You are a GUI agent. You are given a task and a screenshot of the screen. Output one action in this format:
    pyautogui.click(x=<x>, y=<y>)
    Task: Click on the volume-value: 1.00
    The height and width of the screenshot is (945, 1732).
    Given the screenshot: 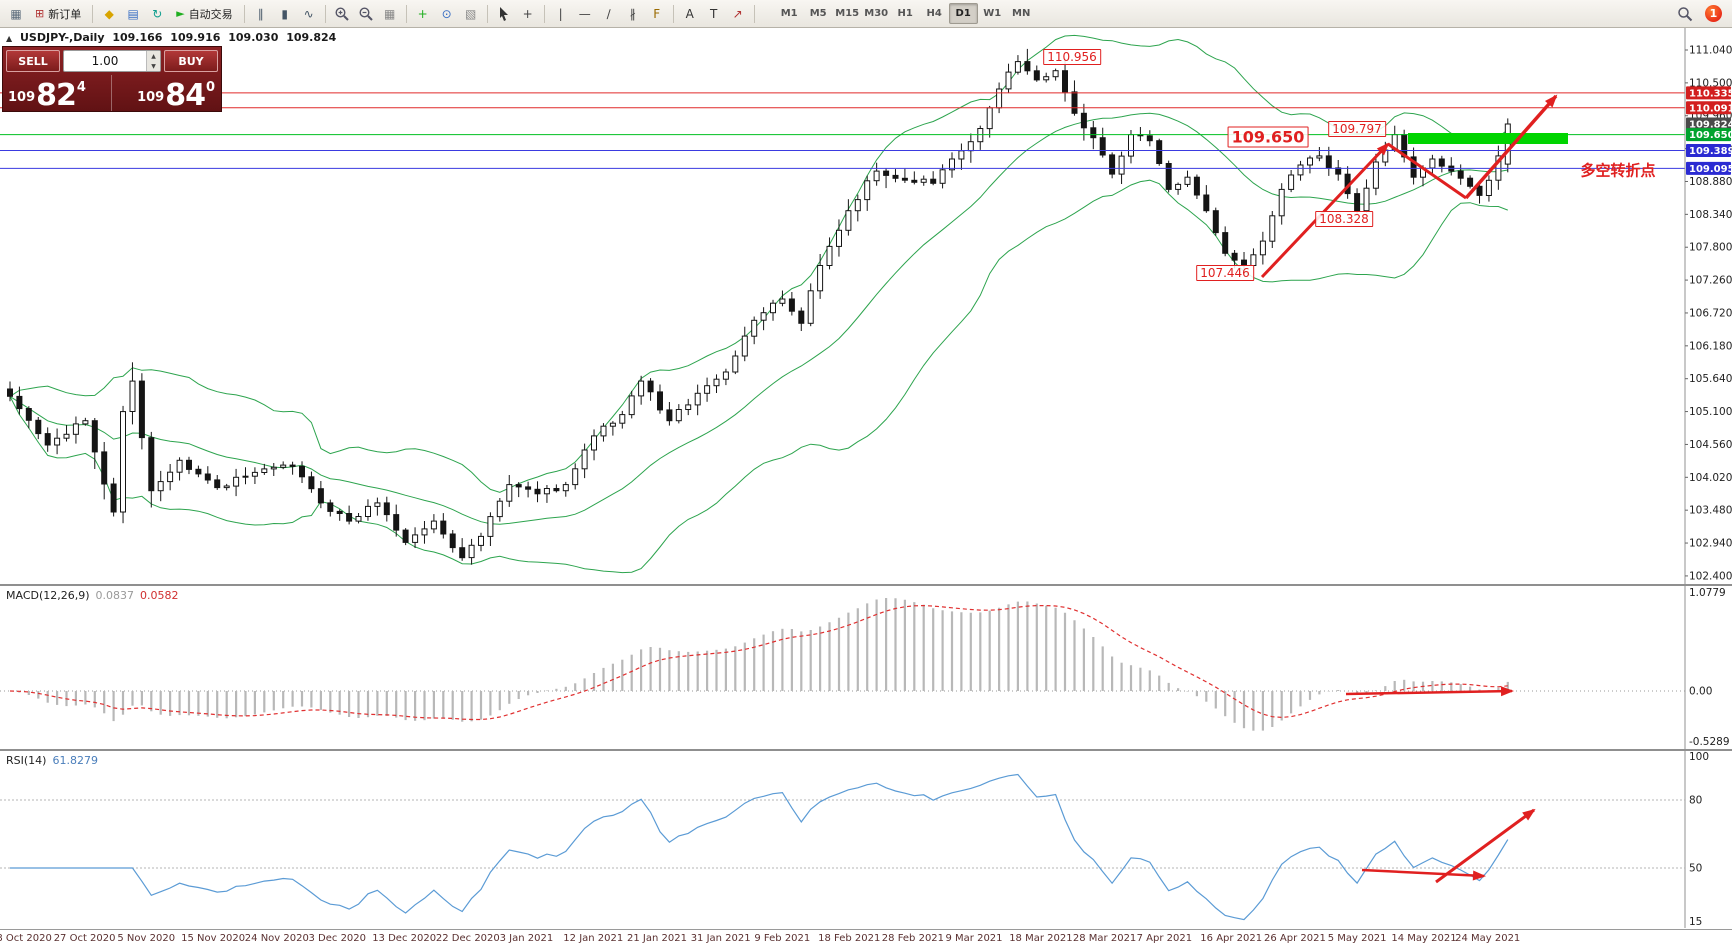 What is the action you would take?
    pyautogui.click(x=105, y=61)
    